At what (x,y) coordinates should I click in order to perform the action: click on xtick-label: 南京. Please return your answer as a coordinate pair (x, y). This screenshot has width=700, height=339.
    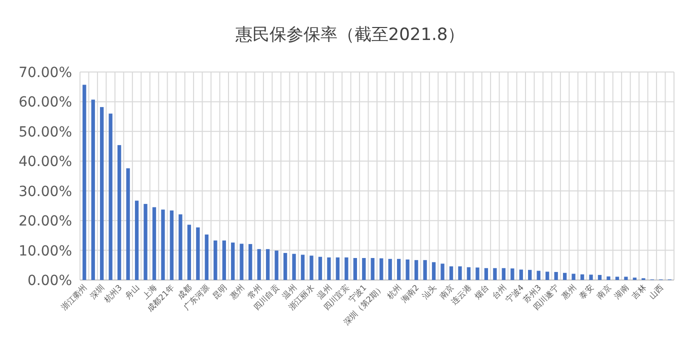
    Looking at the image, I should click on (604, 292).